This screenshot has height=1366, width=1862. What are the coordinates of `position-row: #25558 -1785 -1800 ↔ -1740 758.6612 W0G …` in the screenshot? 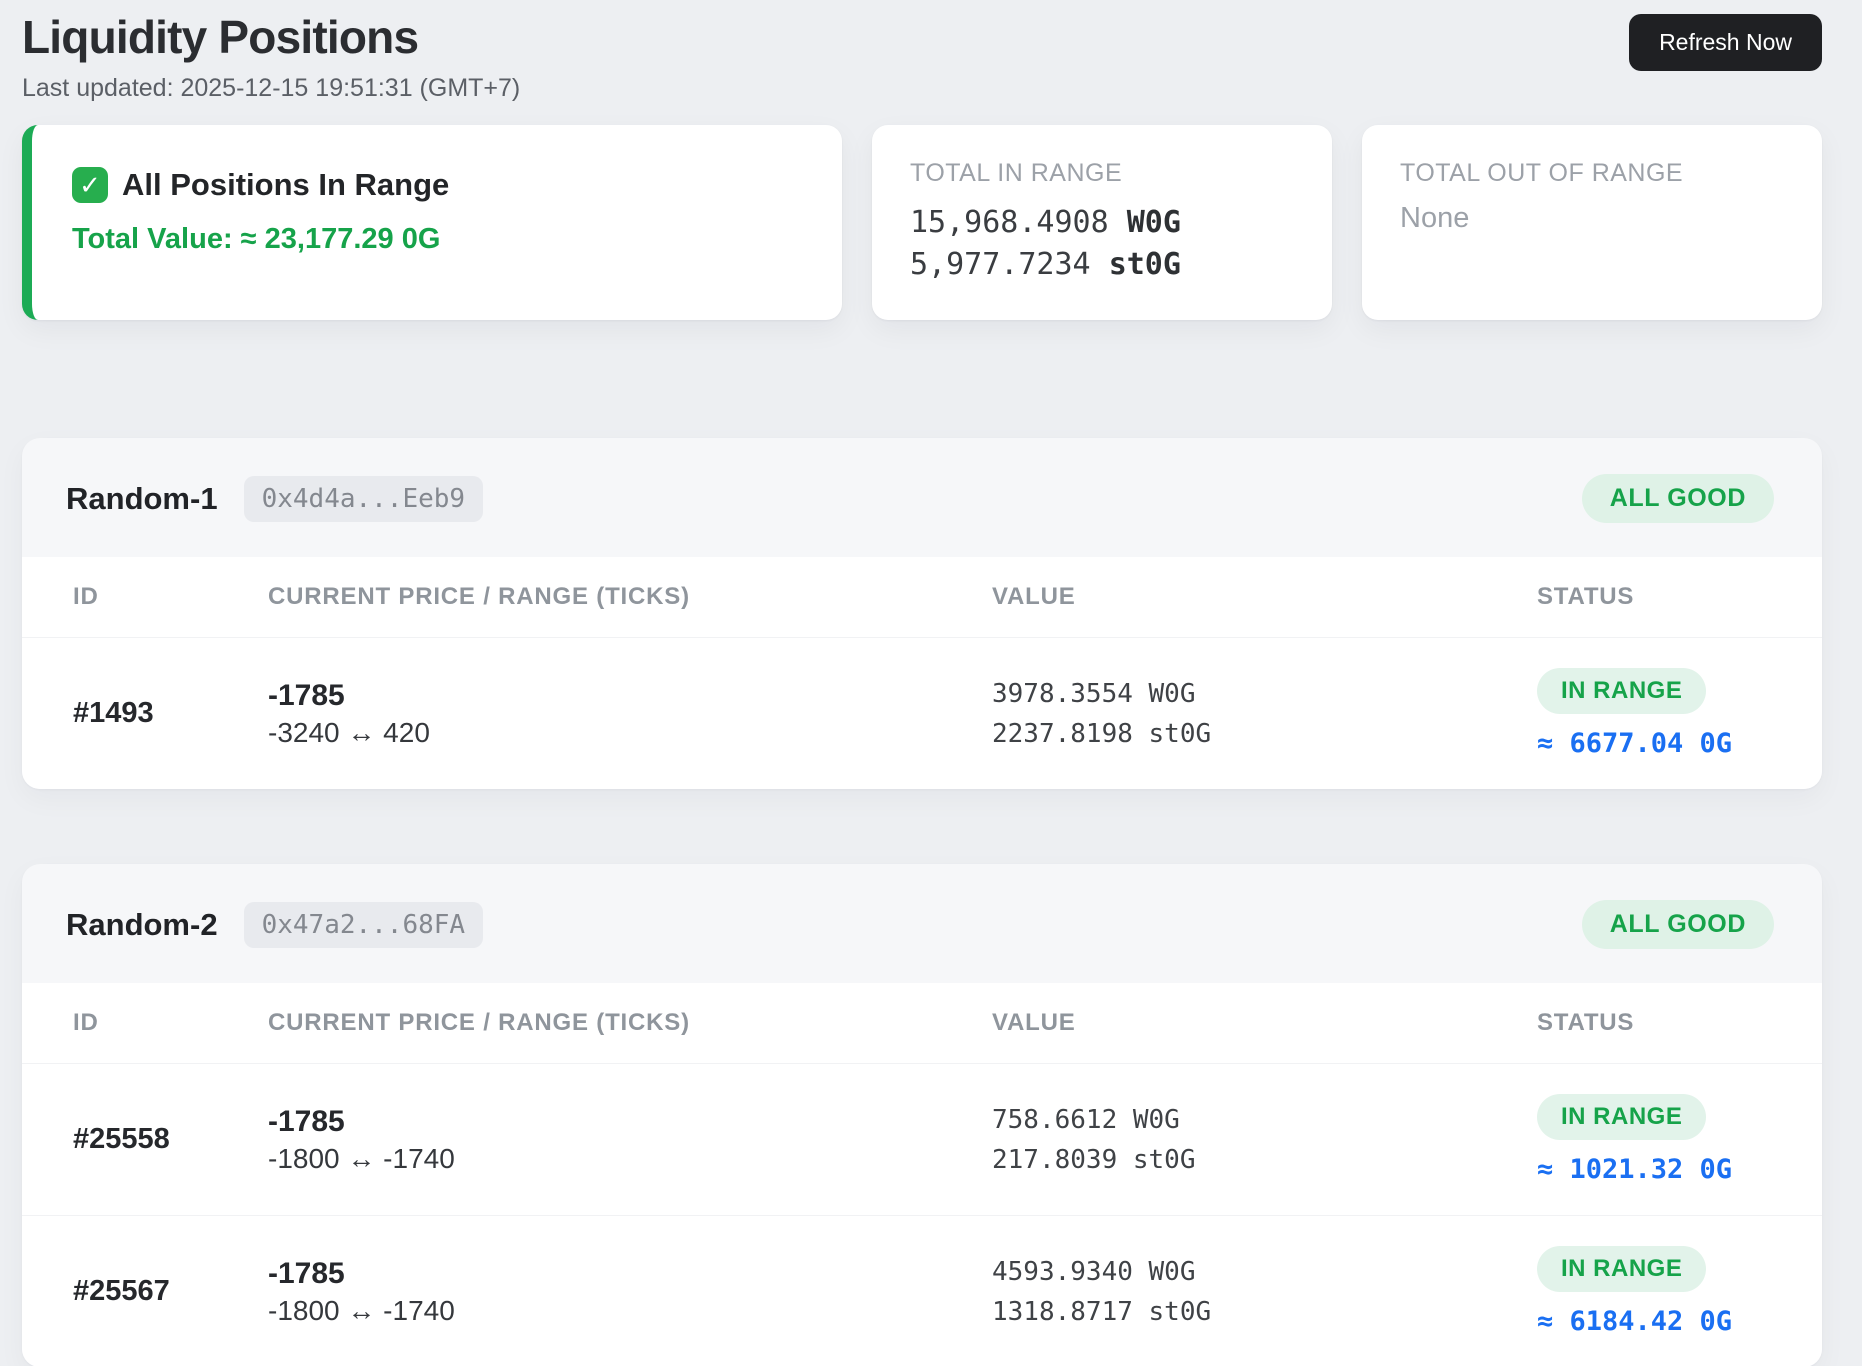 It's located at (922, 1139).